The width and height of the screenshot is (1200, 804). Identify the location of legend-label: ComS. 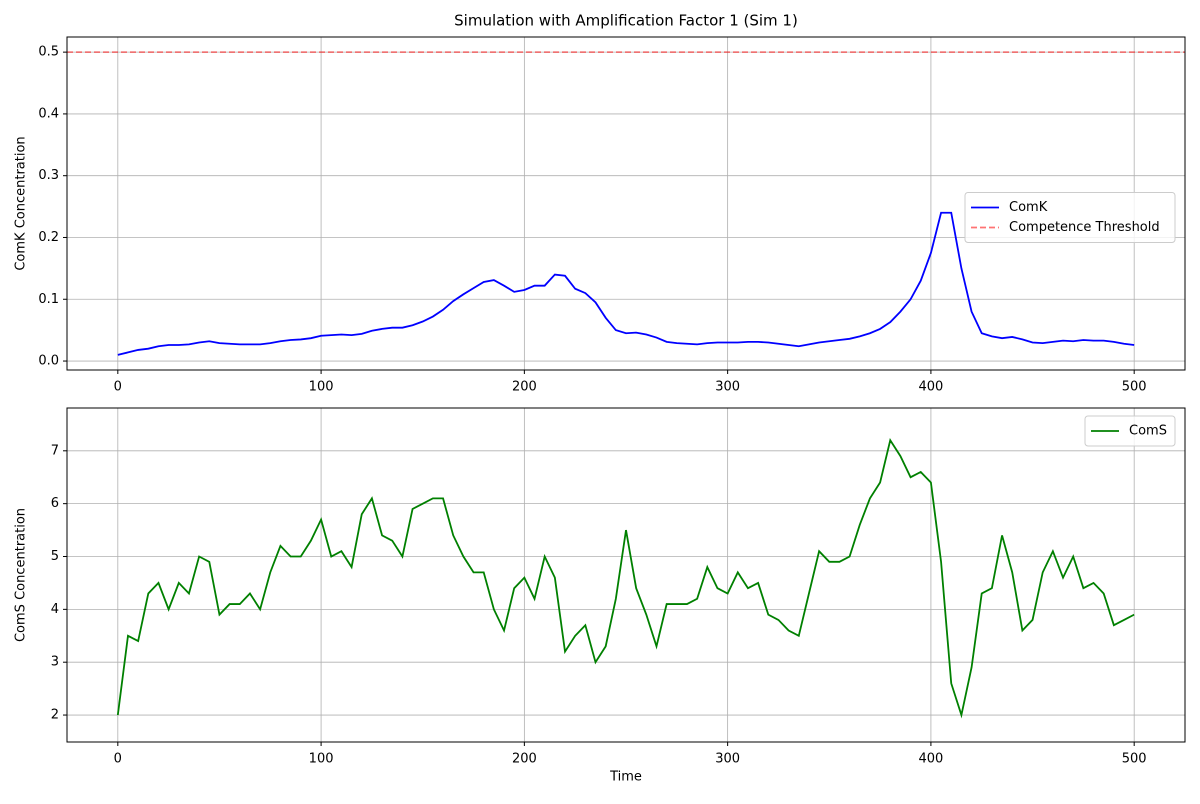
(1148, 431).